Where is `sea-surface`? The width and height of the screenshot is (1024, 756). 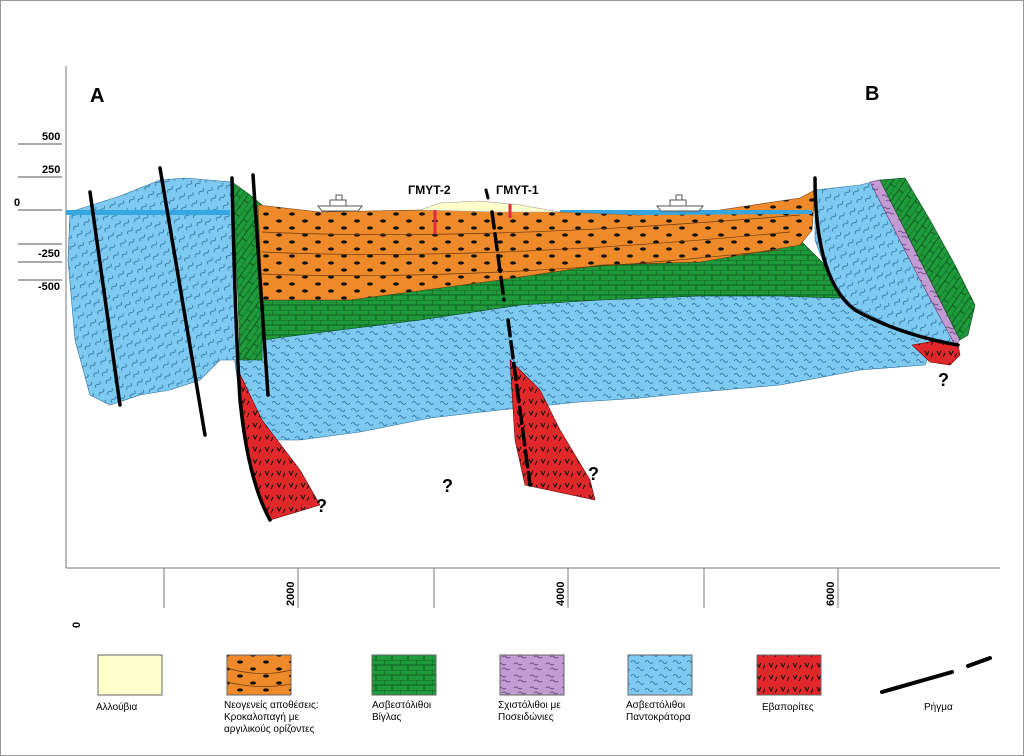 sea-surface is located at coordinates (148, 212).